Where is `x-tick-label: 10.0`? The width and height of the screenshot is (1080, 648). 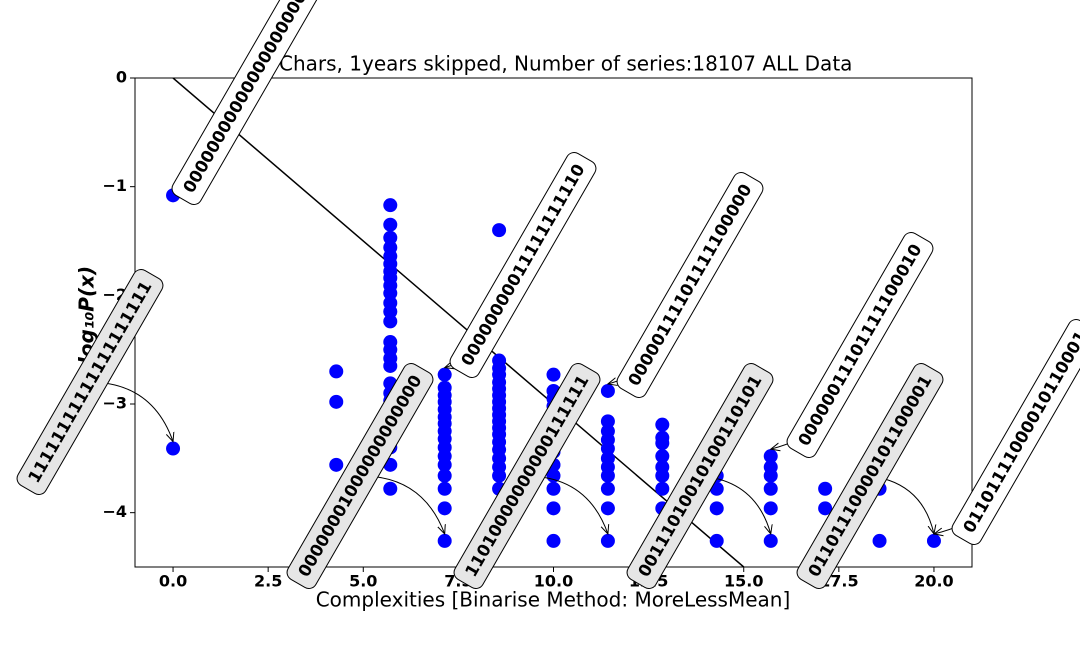
x-tick-label: 10.0 is located at coordinates (553, 581).